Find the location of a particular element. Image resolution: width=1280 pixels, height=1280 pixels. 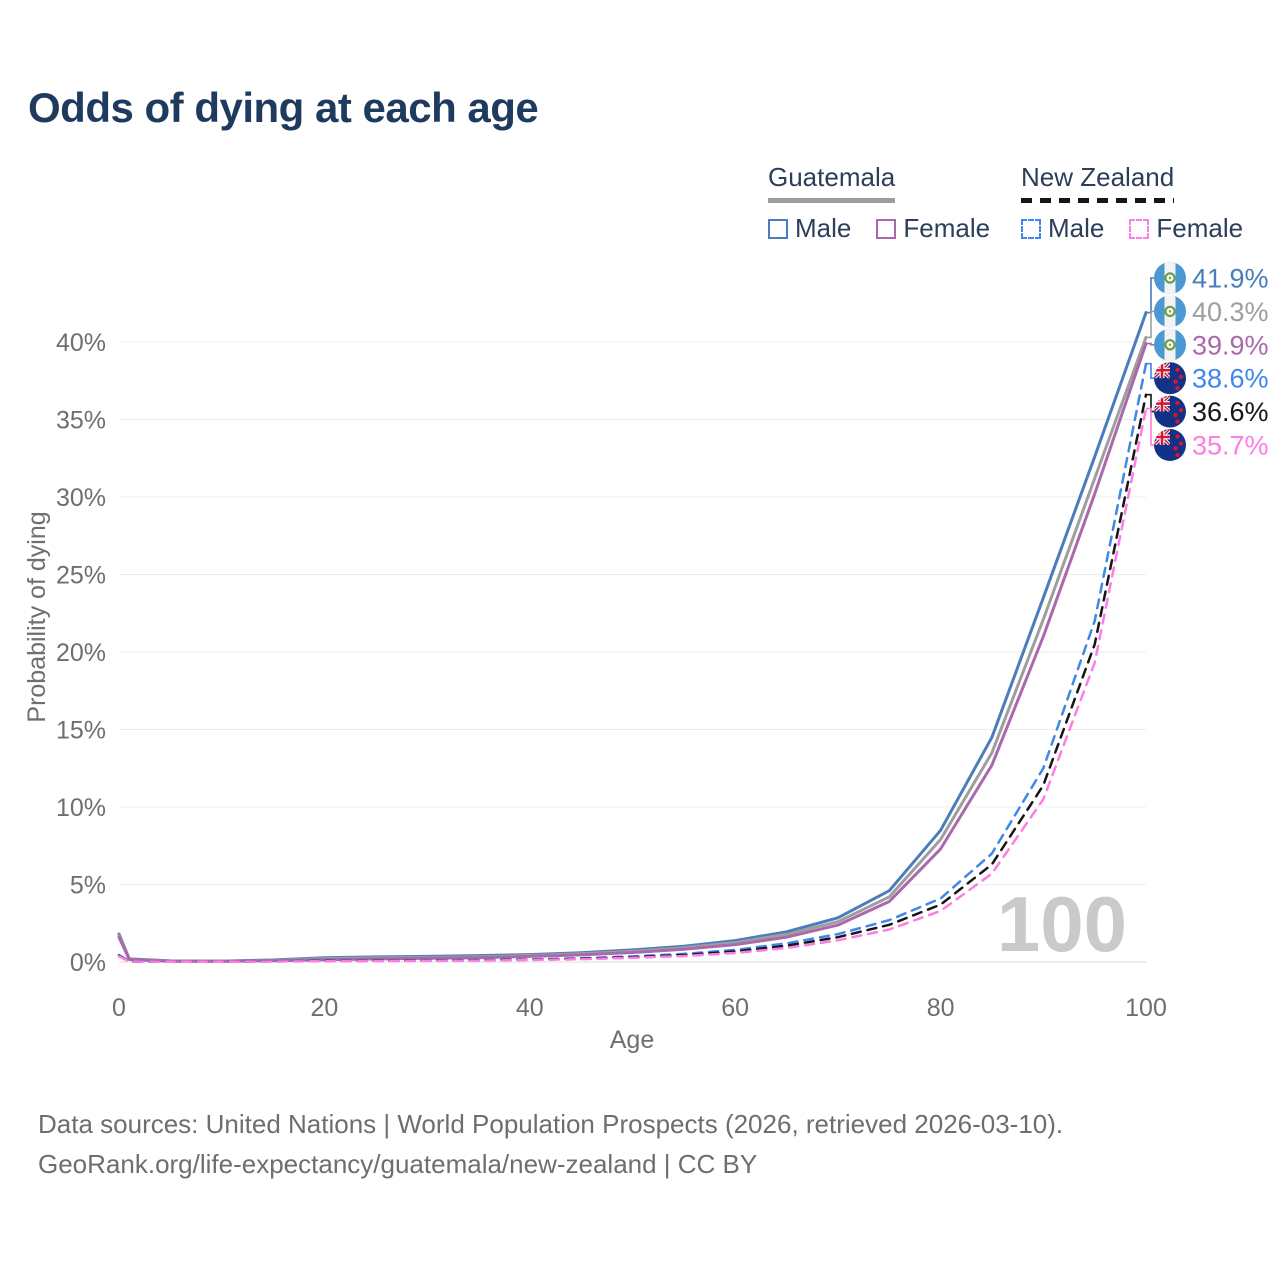

legend-item-guatemala-male: Male is located at coordinates (809, 228).